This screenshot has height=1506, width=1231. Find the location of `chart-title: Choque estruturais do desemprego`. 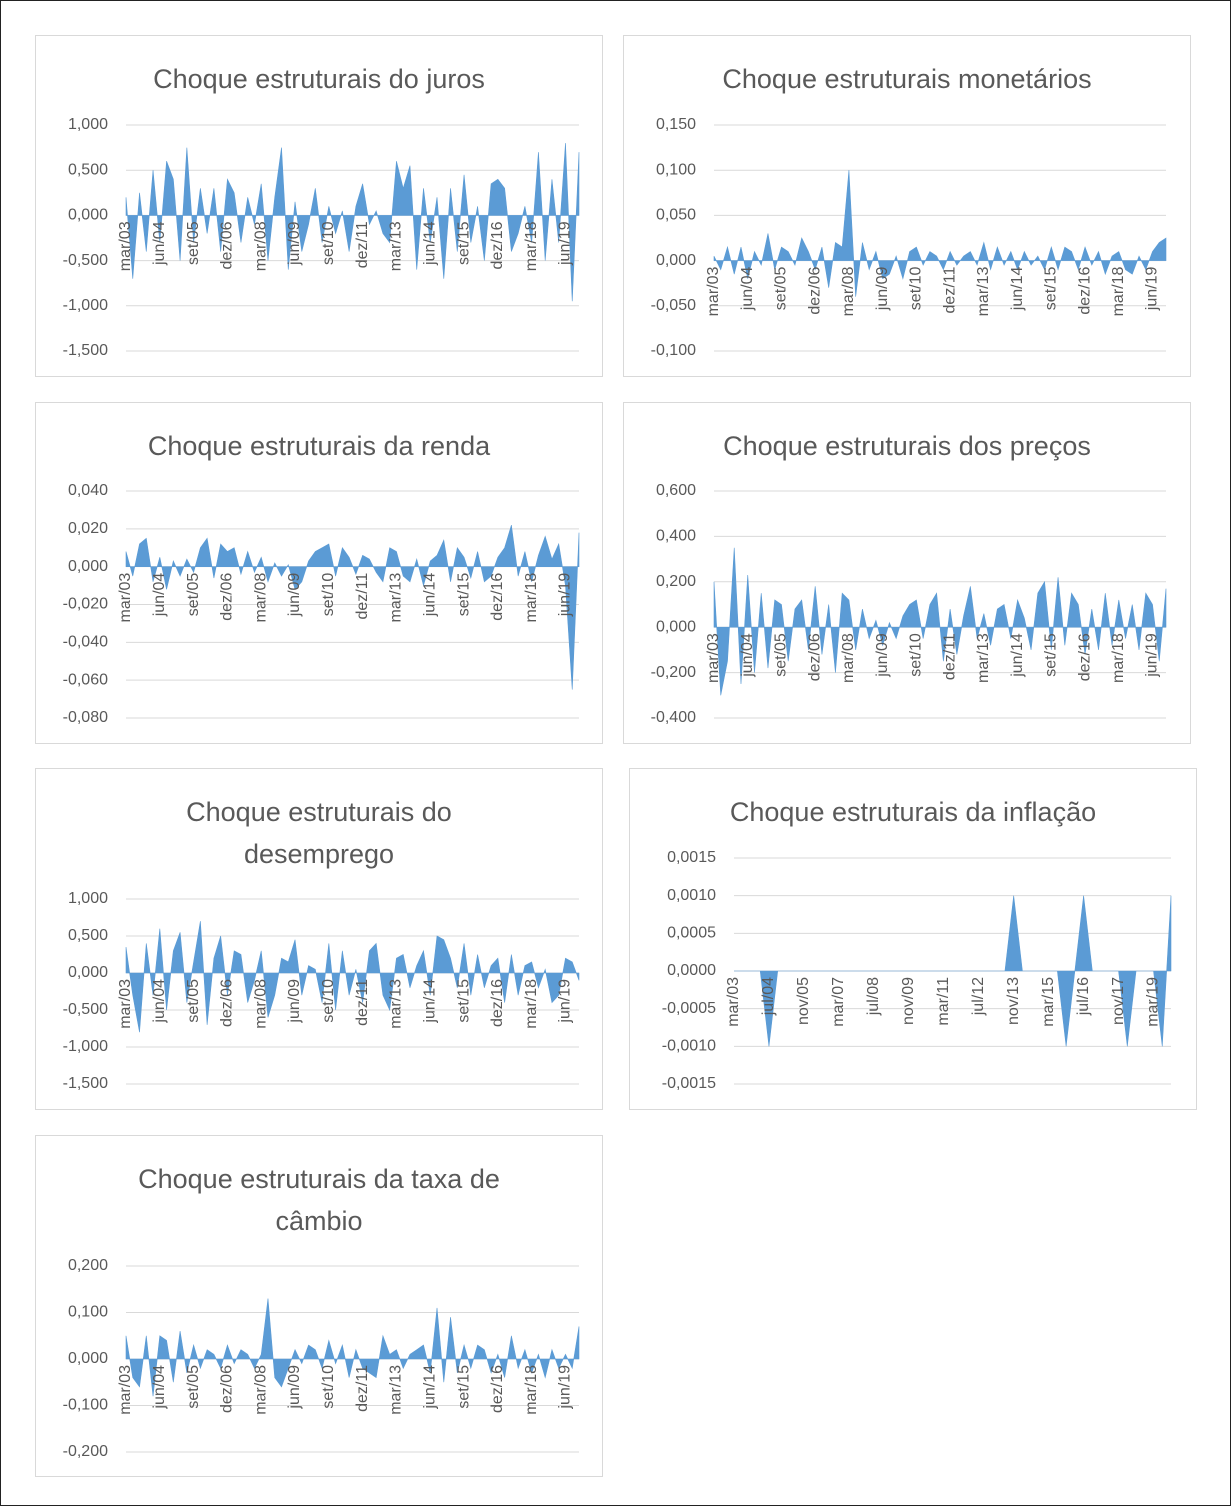

chart-title: Choque estruturais do desemprego is located at coordinates (319, 833).